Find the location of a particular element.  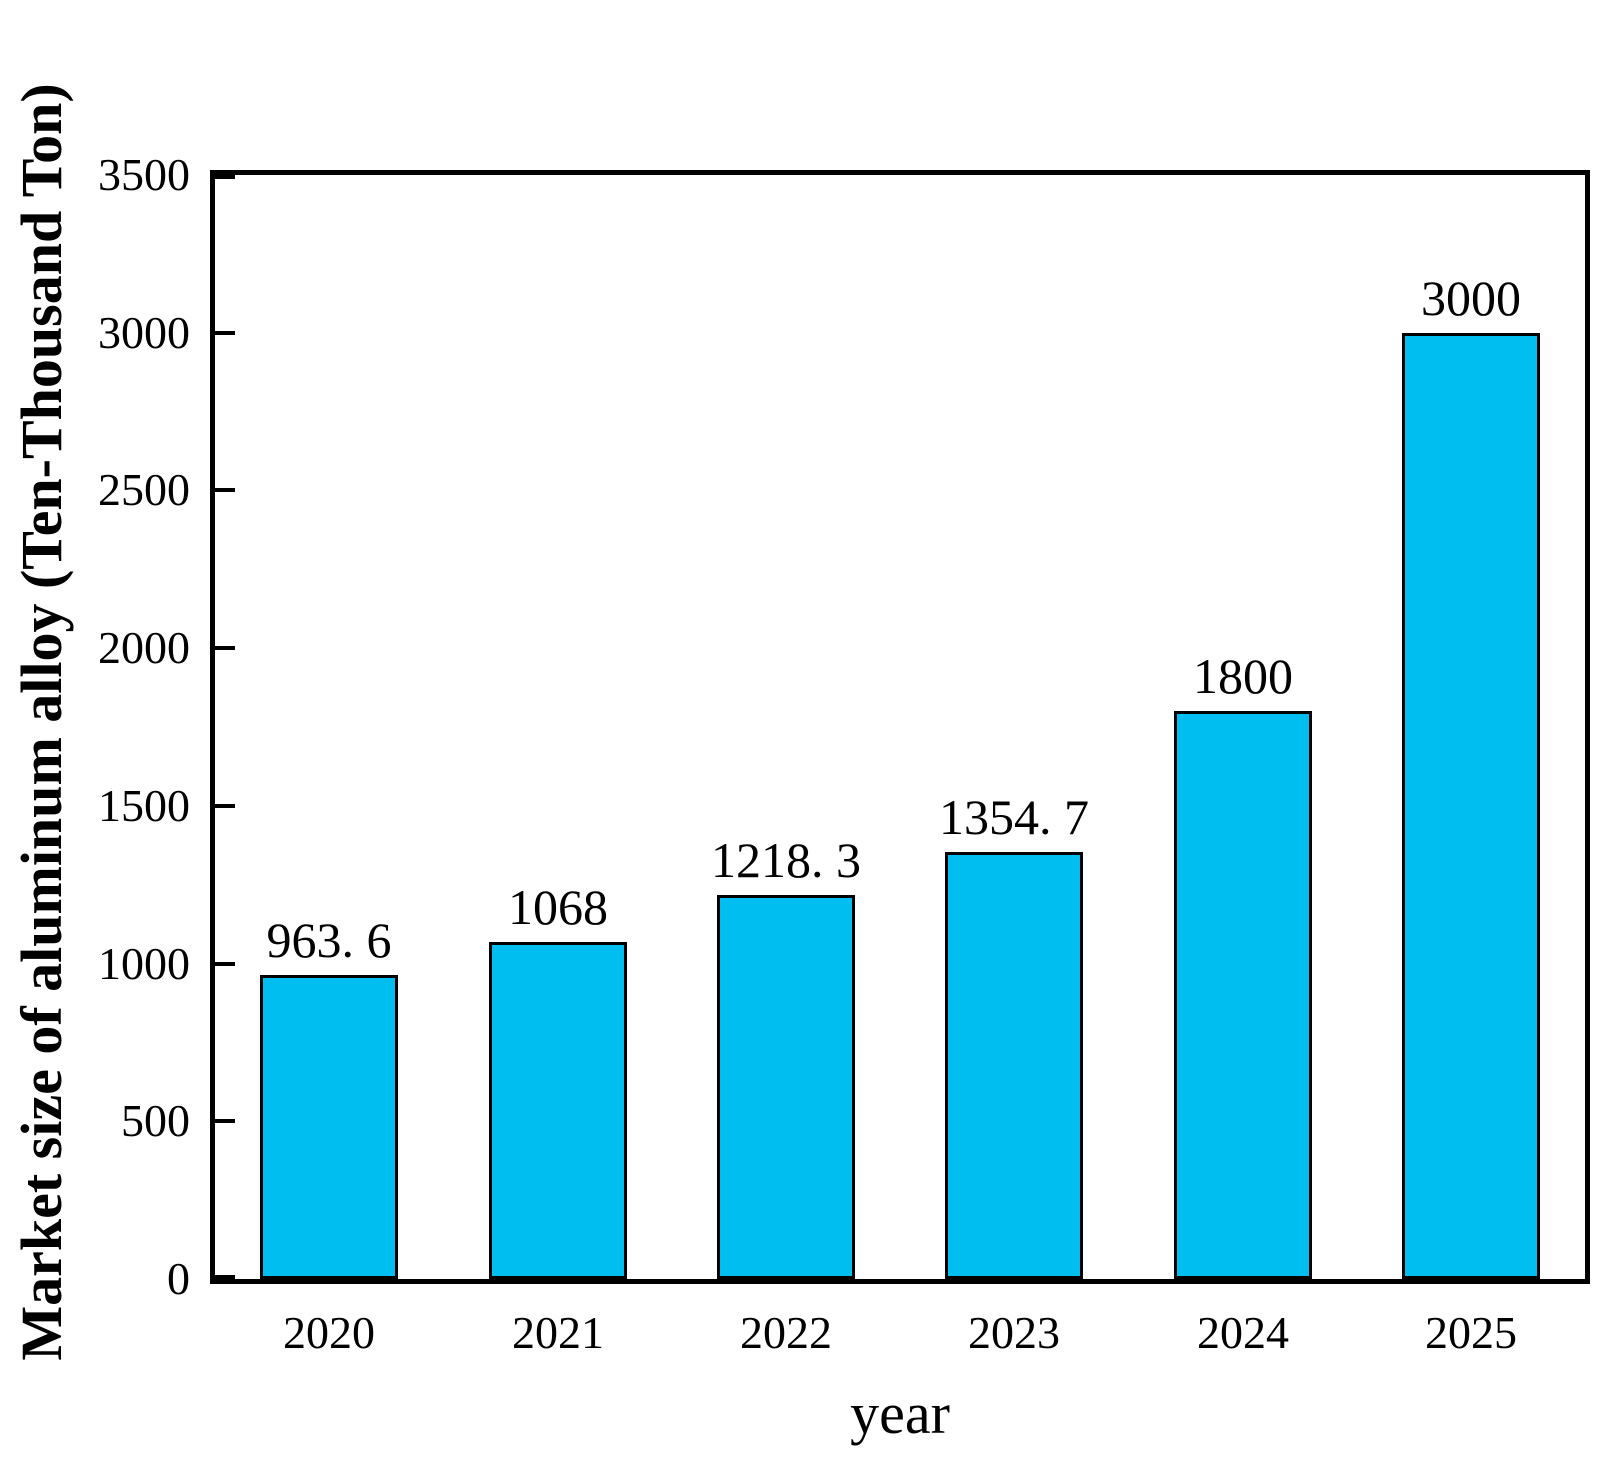

y-axis-tick-label: 2500 is located at coordinates (144, 489).